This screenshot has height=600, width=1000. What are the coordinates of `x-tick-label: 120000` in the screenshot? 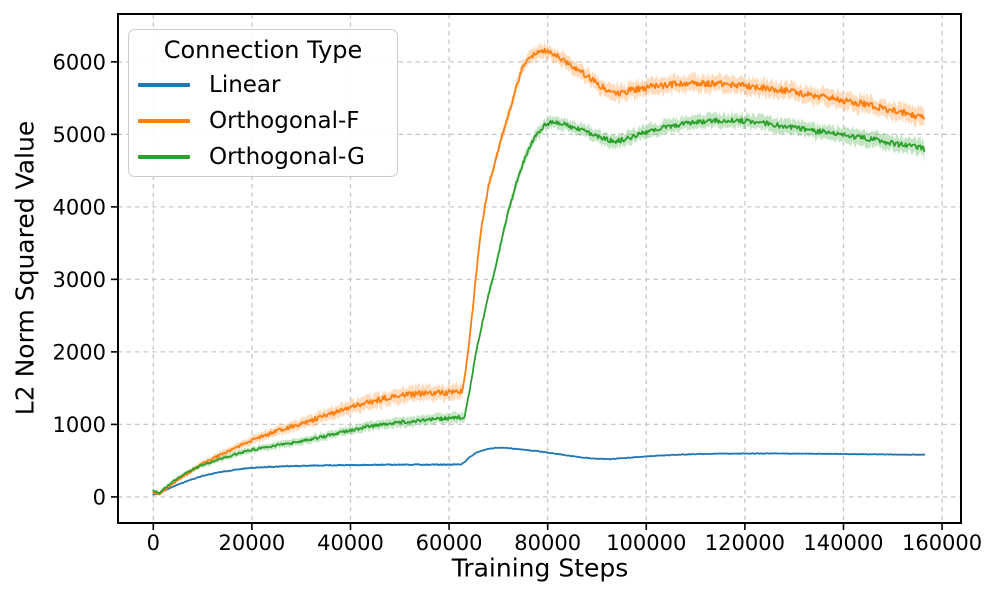 It's located at (745, 543).